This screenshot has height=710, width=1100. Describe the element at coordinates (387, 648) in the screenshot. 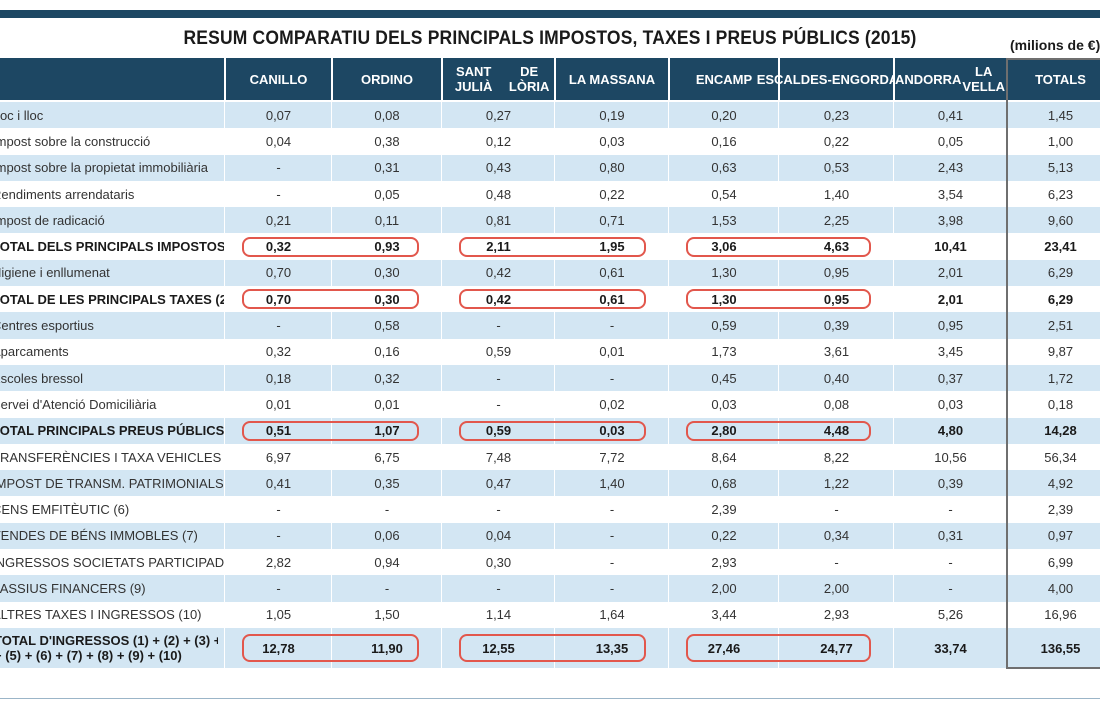

I see `grand-total-ordino: 11,90` at that location.